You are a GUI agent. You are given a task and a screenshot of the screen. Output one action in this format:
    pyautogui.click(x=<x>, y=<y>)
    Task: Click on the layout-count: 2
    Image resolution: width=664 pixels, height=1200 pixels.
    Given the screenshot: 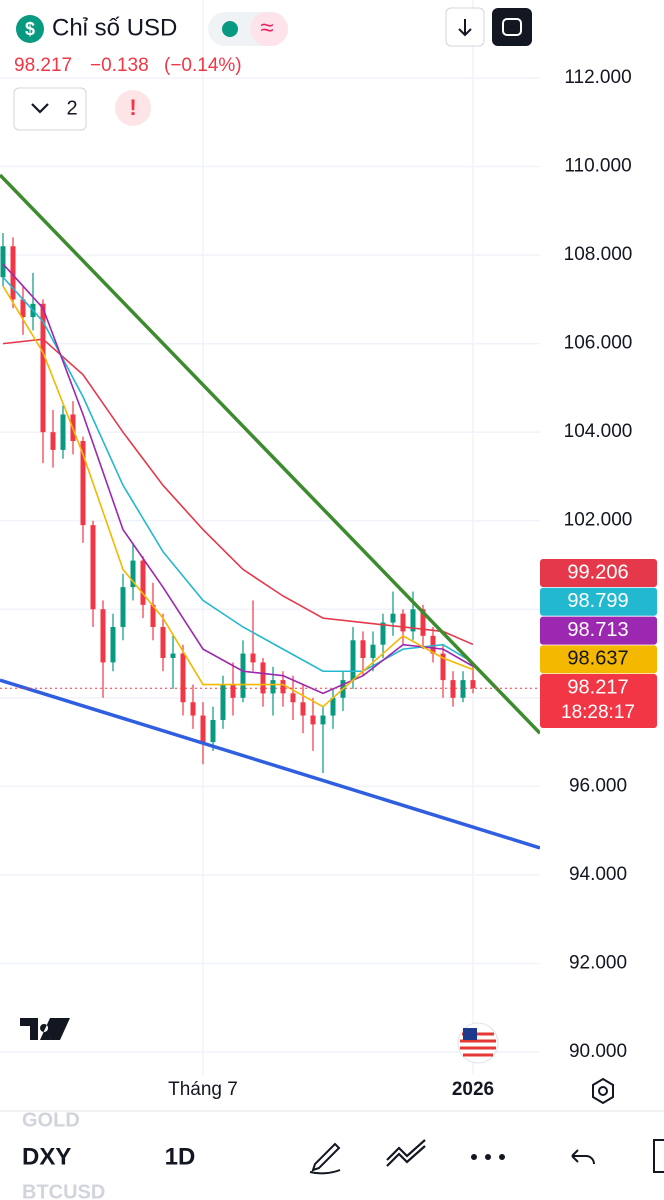 What is the action you would take?
    pyautogui.click(x=71, y=108)
    